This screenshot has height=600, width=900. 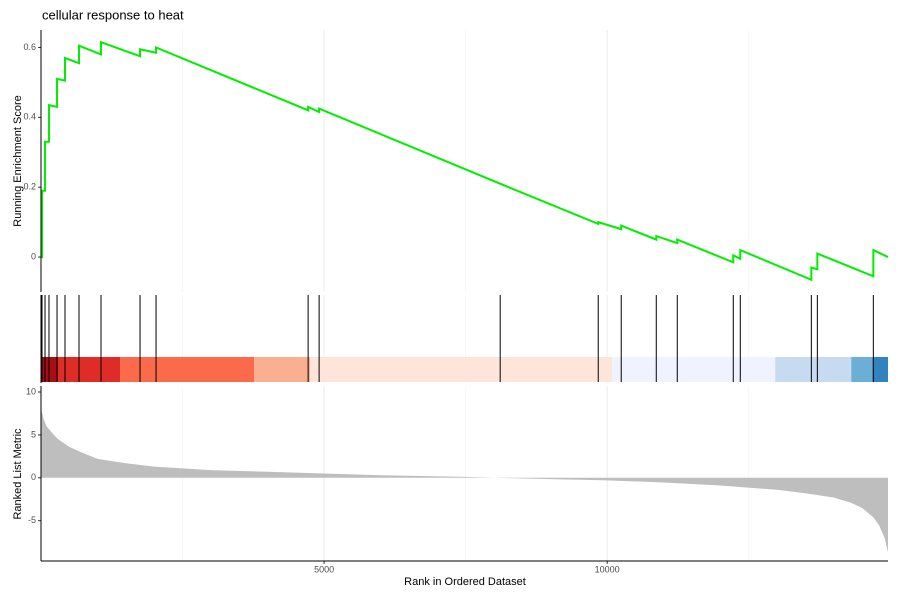 I want to click on x-tick-label: 10000, so click(x=607, y=569).